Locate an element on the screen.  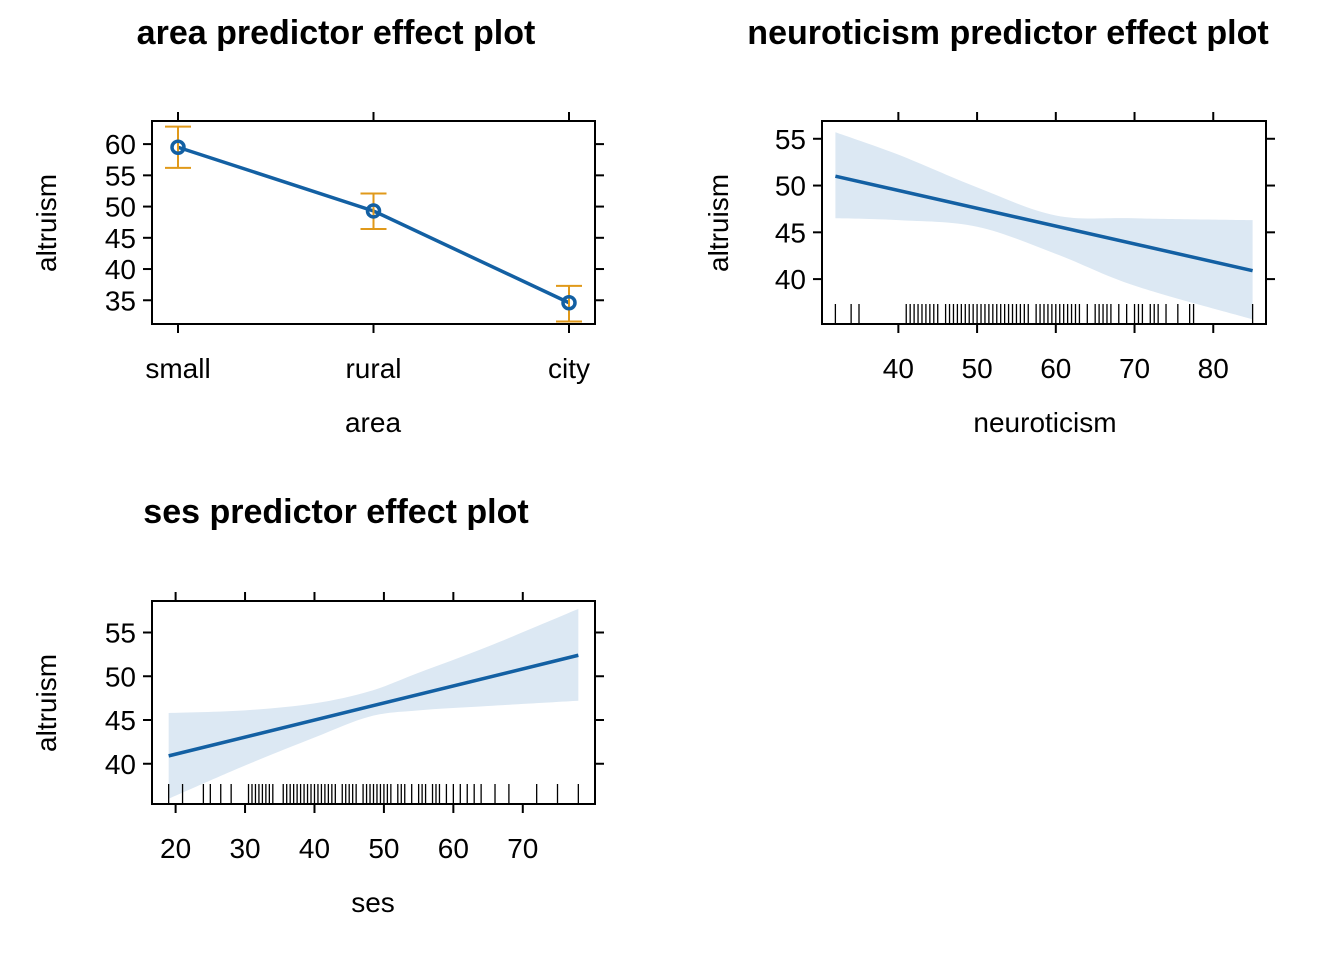
x-axis-label: neuroticism is located at coordinates (1044, 422).